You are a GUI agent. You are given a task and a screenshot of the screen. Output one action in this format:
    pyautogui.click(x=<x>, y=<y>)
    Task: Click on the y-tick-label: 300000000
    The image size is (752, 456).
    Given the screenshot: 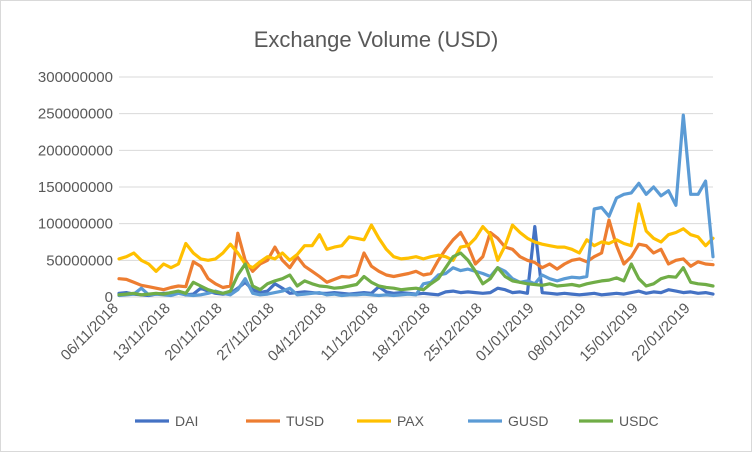 What is the action you would take?
    pyautogui.click(x=75, y=77)
    